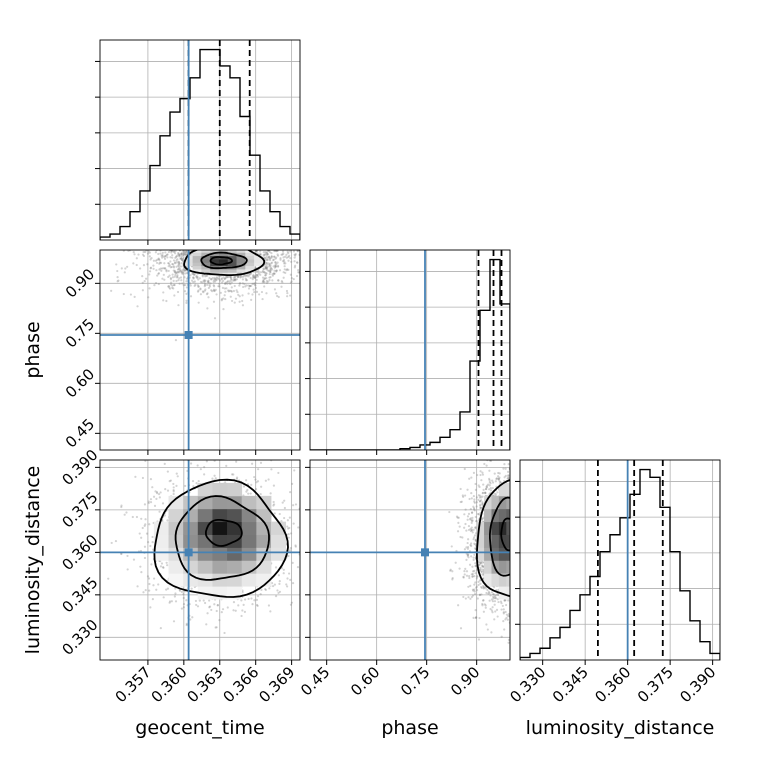 The width and height of the screenshot is (760, 760). What do you see at coordinates (200, 350) in the screenshot?
I see `panel-frame` at bounding box center [200, 350].